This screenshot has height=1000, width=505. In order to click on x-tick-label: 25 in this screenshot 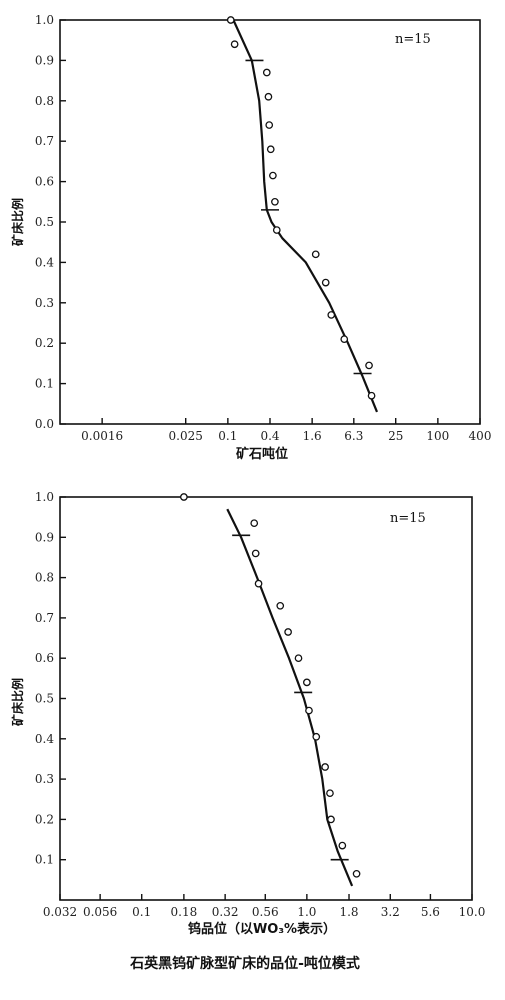, I will do `click(395, 436)`.